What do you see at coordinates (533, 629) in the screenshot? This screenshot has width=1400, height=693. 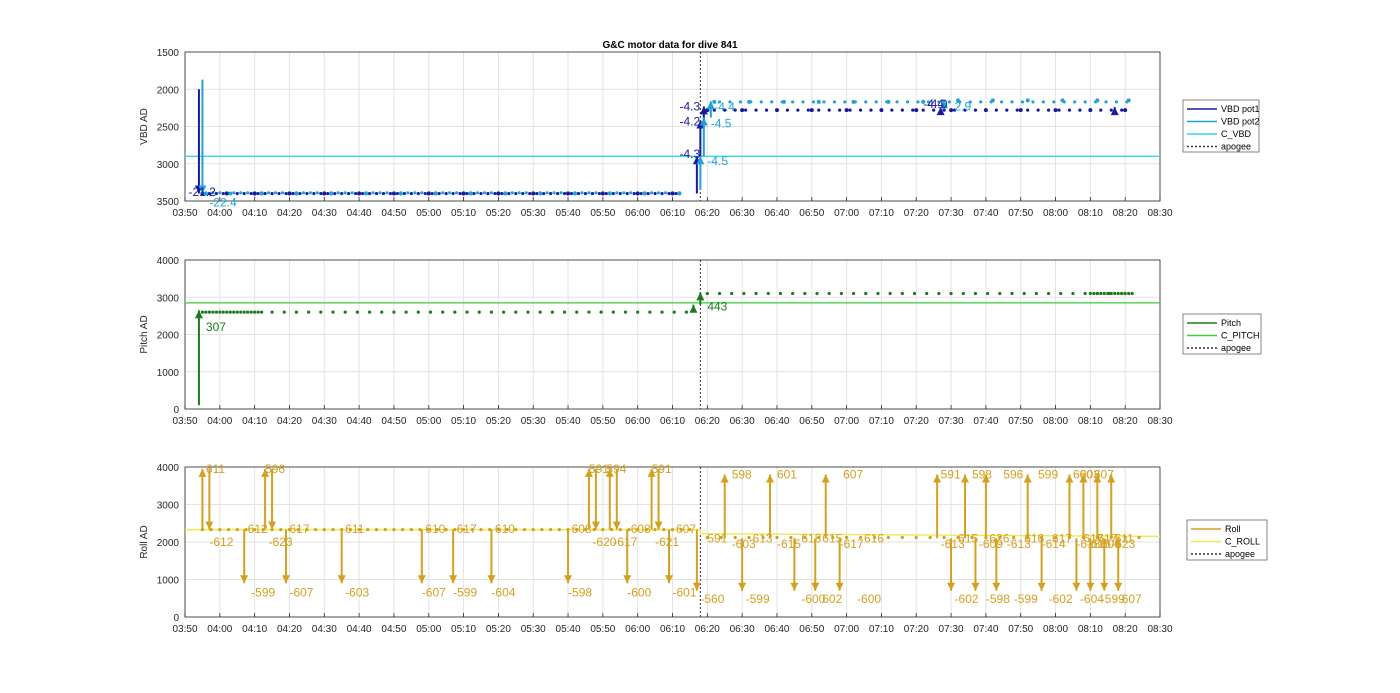 I see `x-tick-label: 05:30` at bounding box center [533, 629].